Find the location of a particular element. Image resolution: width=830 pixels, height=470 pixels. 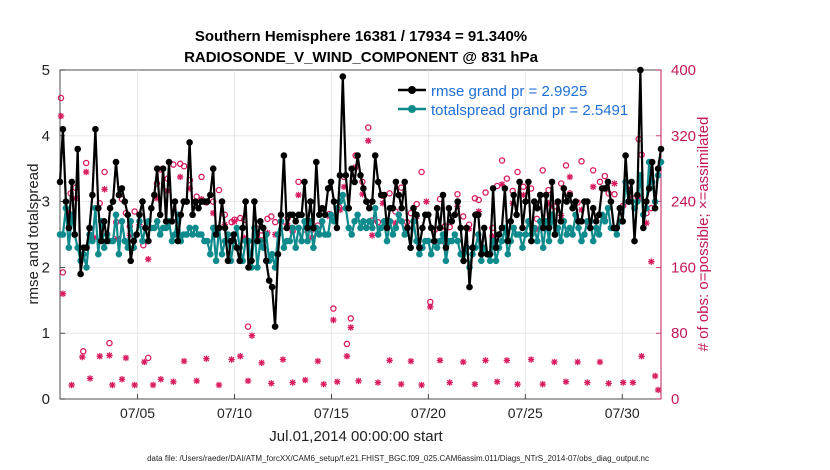

y-tick-label-left: 3 is located at coordinates (46, 202).